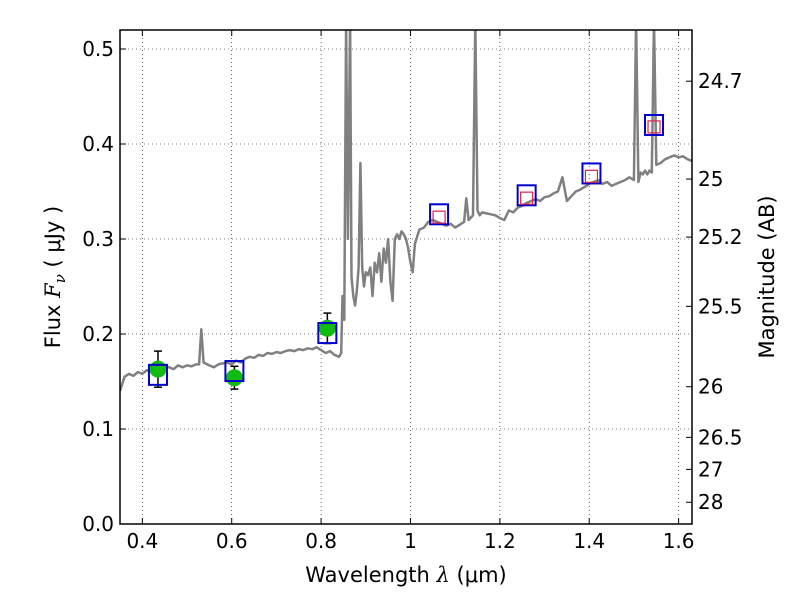 Image resolution: width=800 pixels, height=600 pixels. What do you see at coordinates (98, 144) in the screenshot?
I see `y-tick-label: 0.4` at bounding box center [98, 144].